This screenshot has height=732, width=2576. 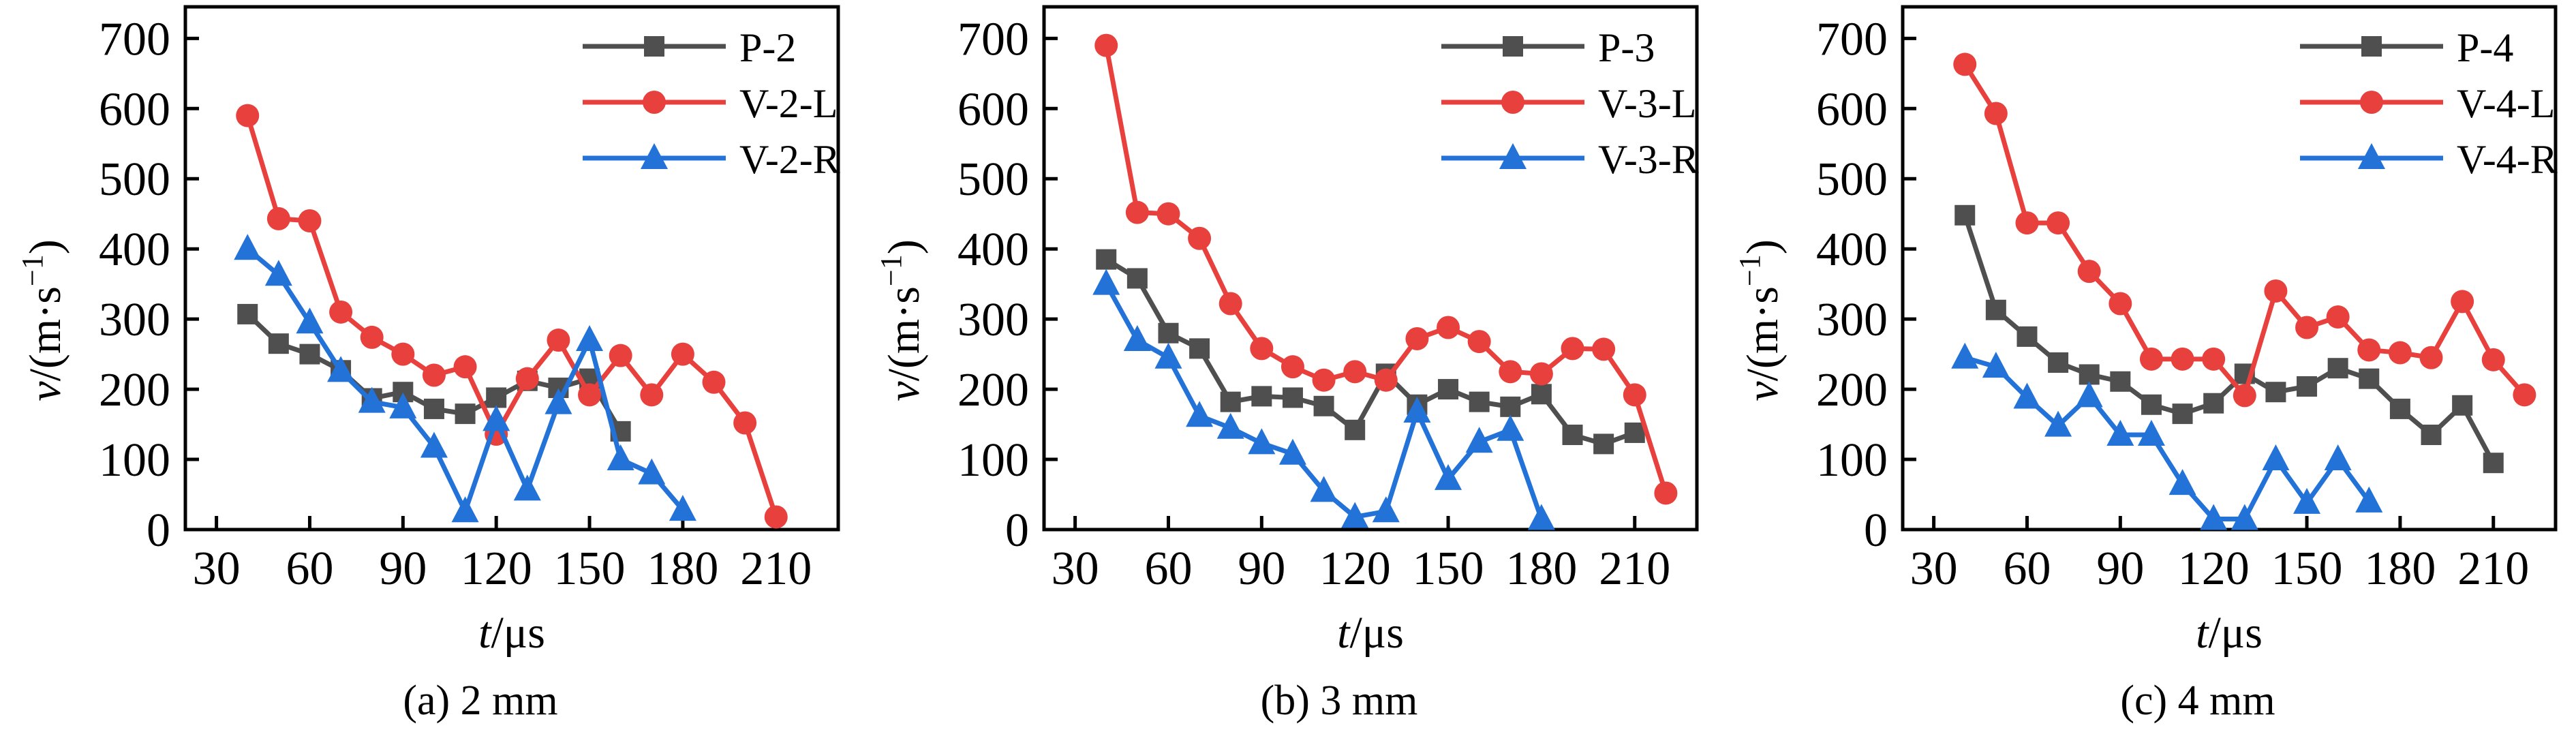 What do you see at coordinates (465, 380) in the screenshot?
I see `series-line-V-2-R` at bounding box center [465, 380].